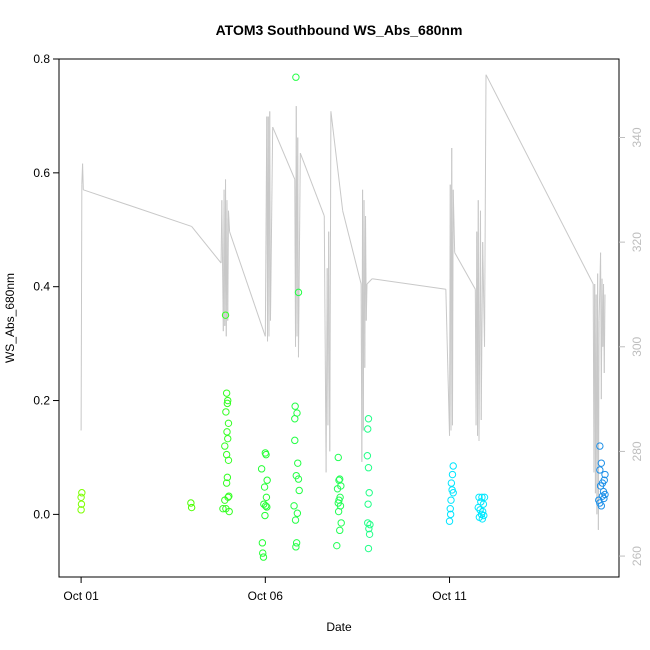 This screenshot has width=650, height=650. Describe the element at coordinates (41, 401) in the screenshot. I see `y-tick-label: 0.2` at that location.